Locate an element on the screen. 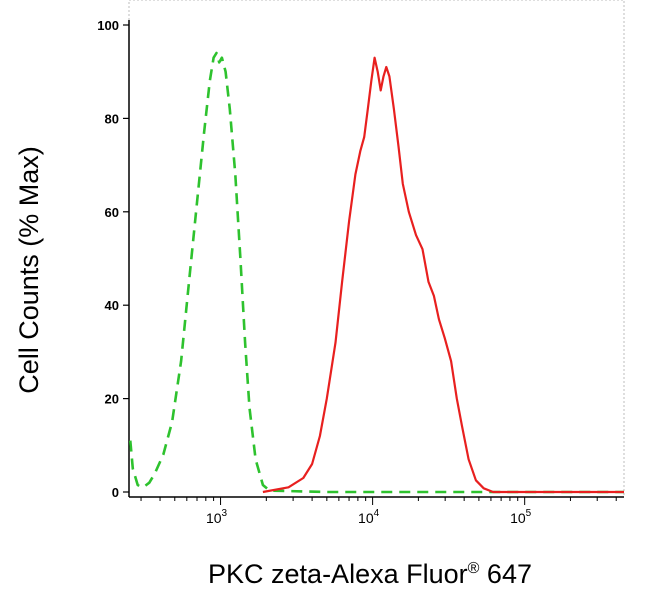  y-axis-title: Cell Counts (% Max) is located at coordinates (29, 270).